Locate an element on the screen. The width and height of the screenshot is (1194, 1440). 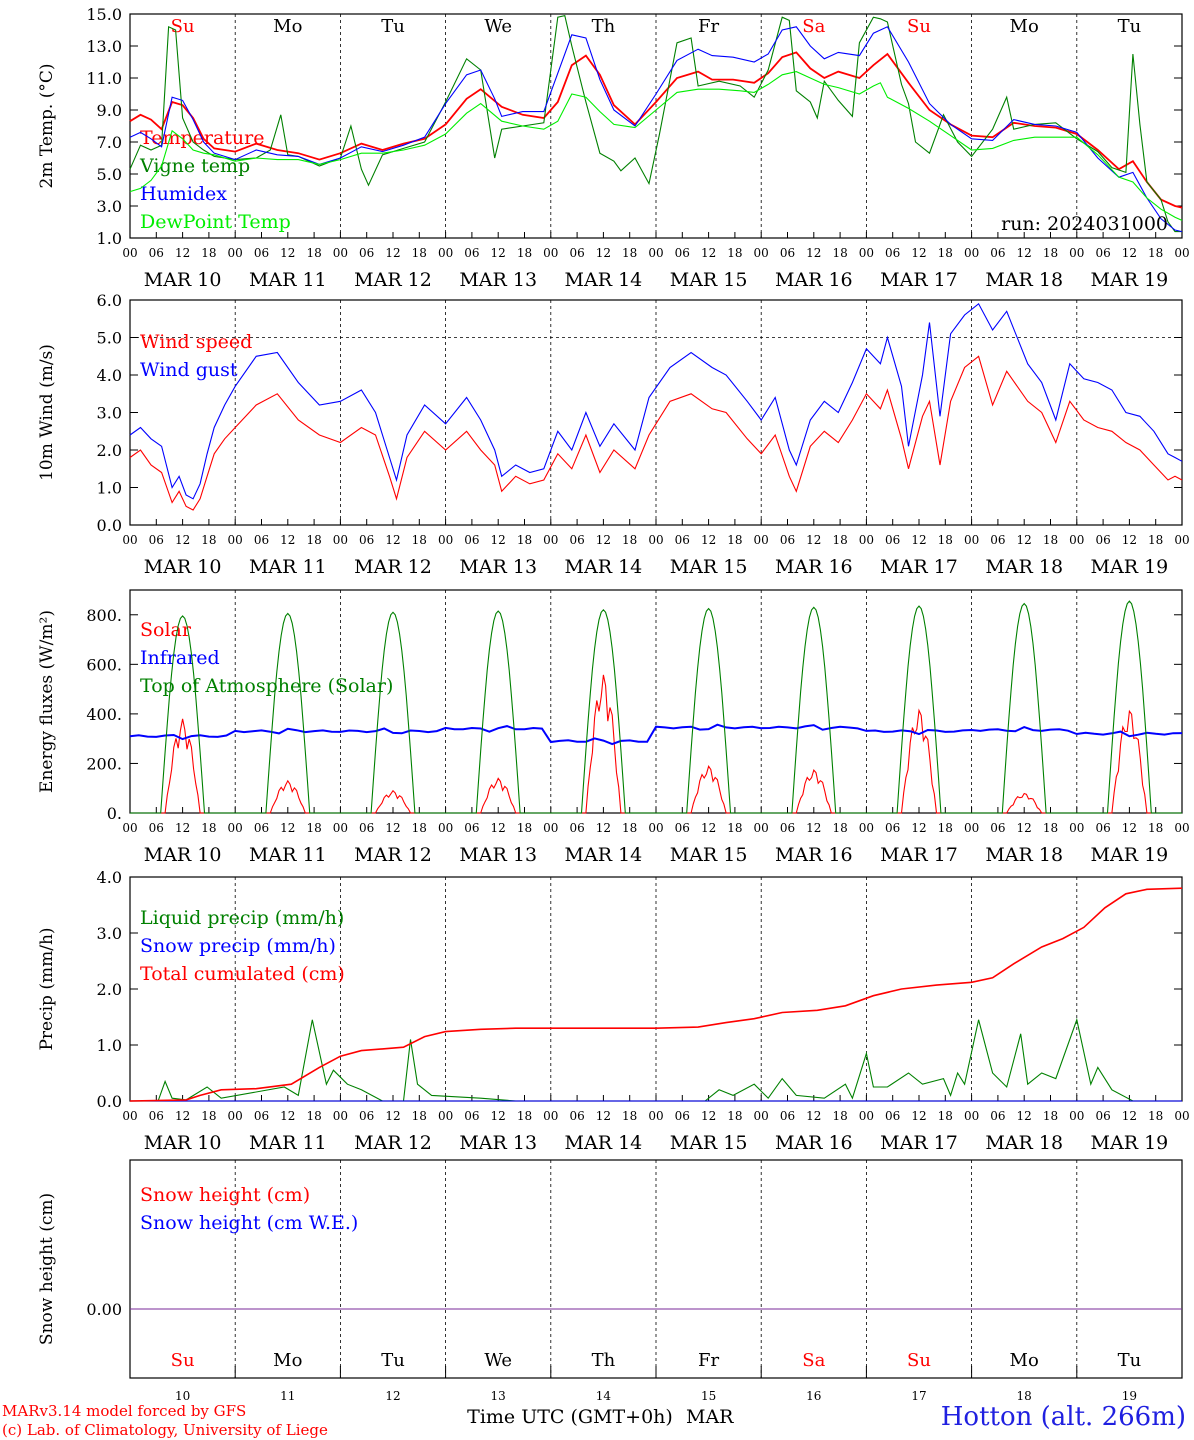
y-tick-label: 800. is located at coordinates (104, 615).